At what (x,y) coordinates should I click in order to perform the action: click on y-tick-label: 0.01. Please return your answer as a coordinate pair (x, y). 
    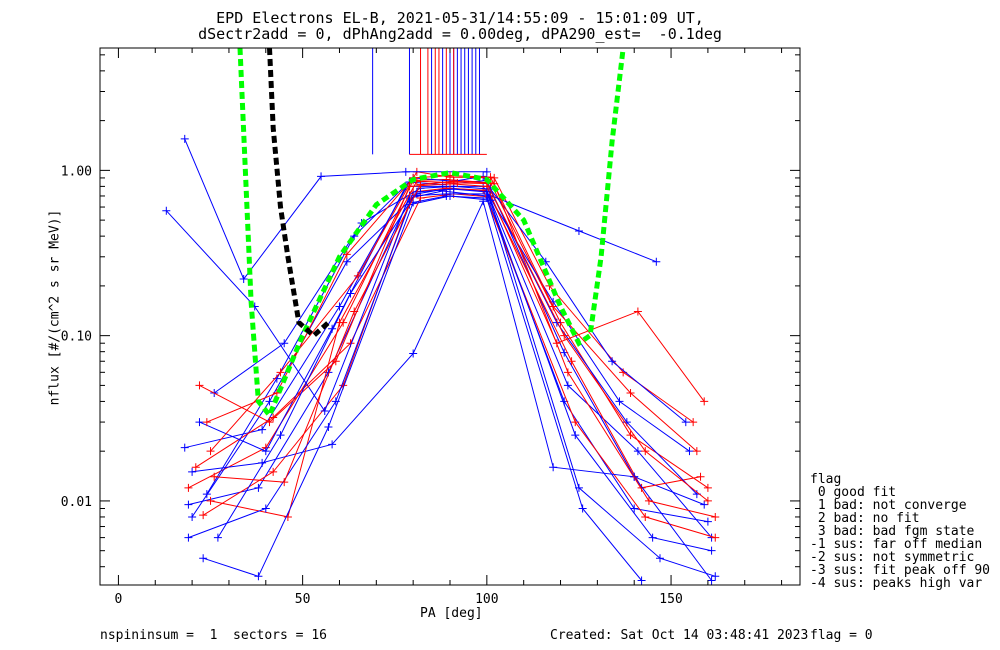
    Looking at the image, I should click on (76, 502).